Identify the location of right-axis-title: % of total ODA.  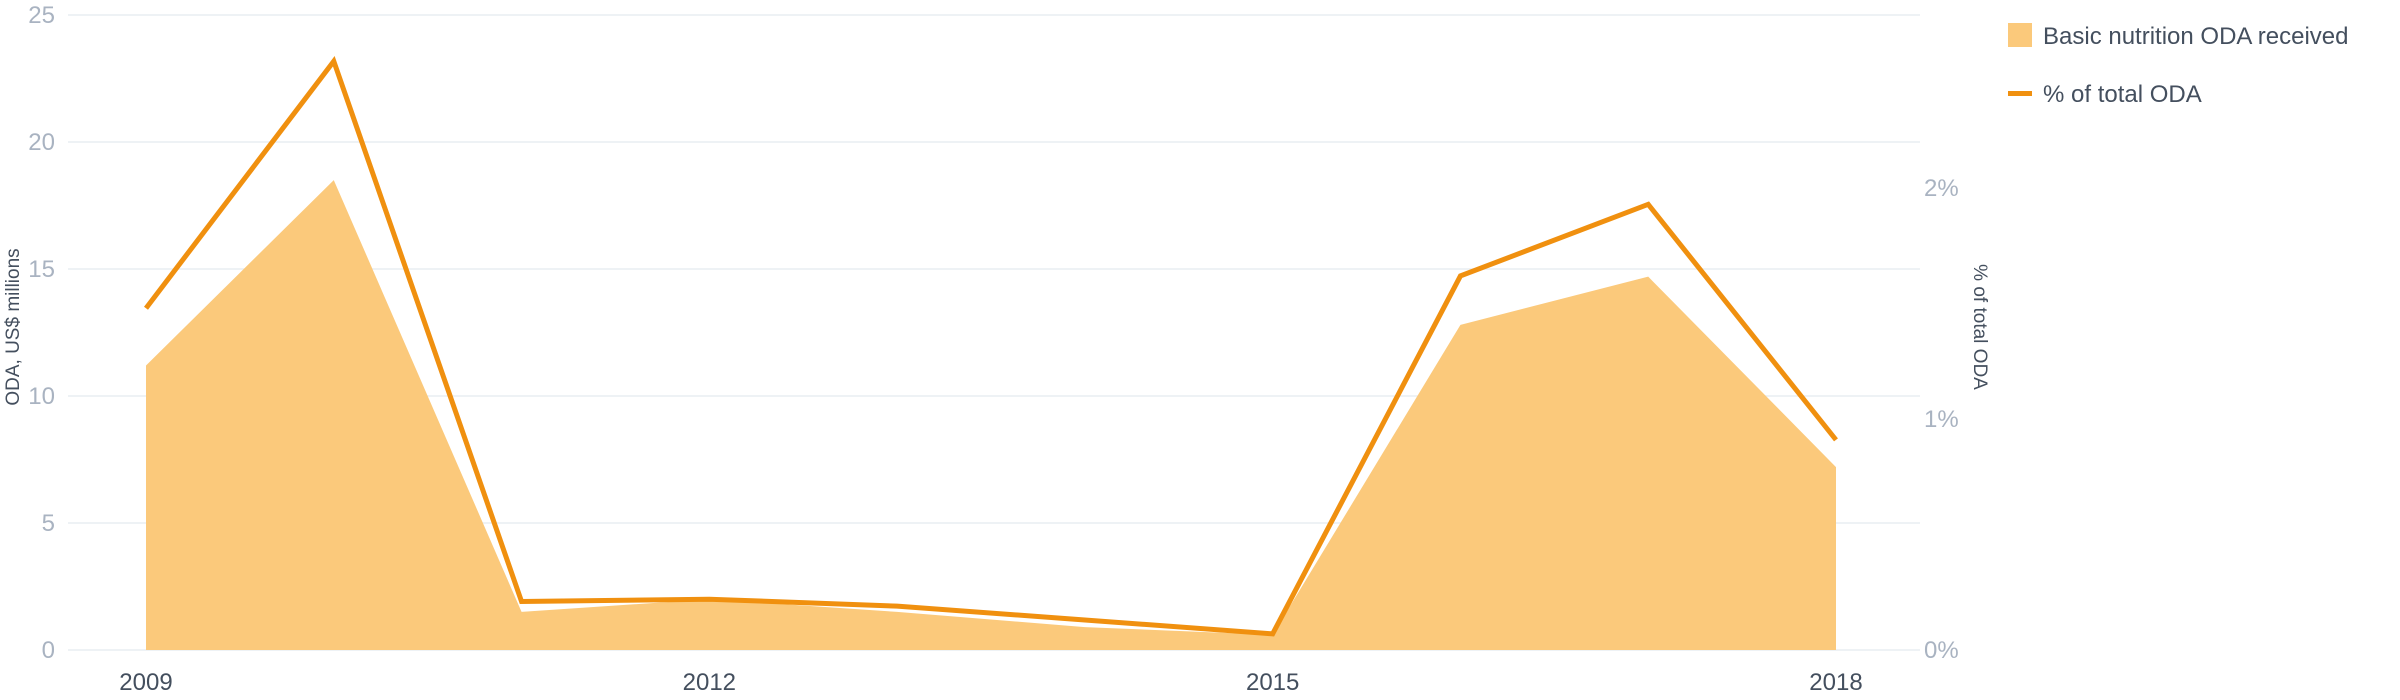
(1979, 327).